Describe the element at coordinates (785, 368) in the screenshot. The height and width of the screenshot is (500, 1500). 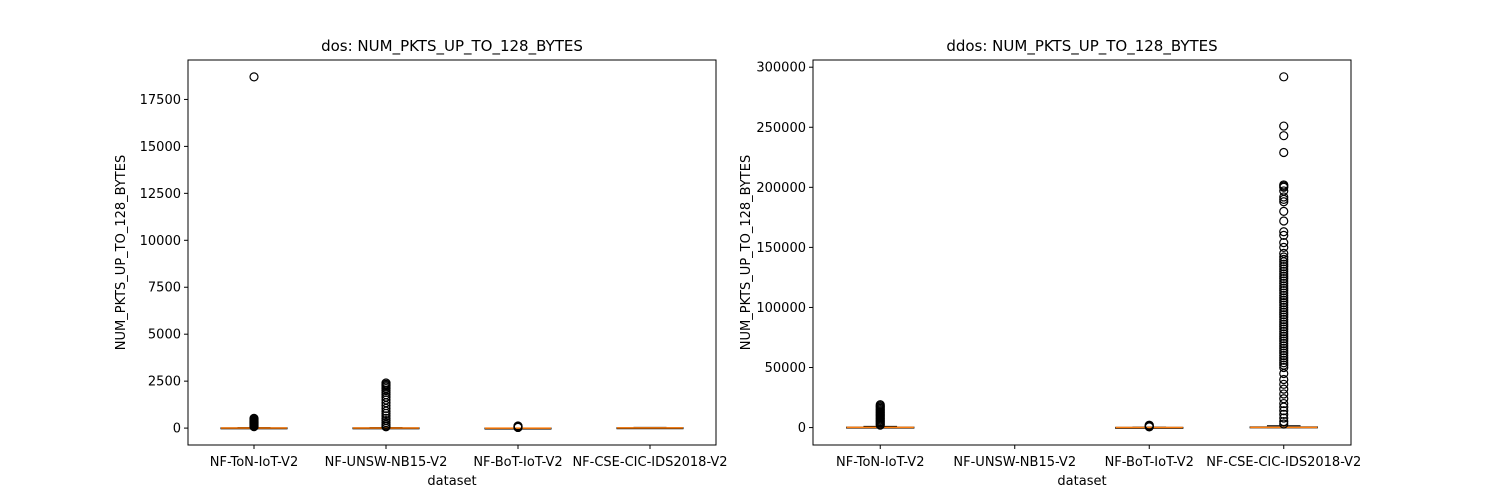
I see `y-tick-label: 50000` at that location.